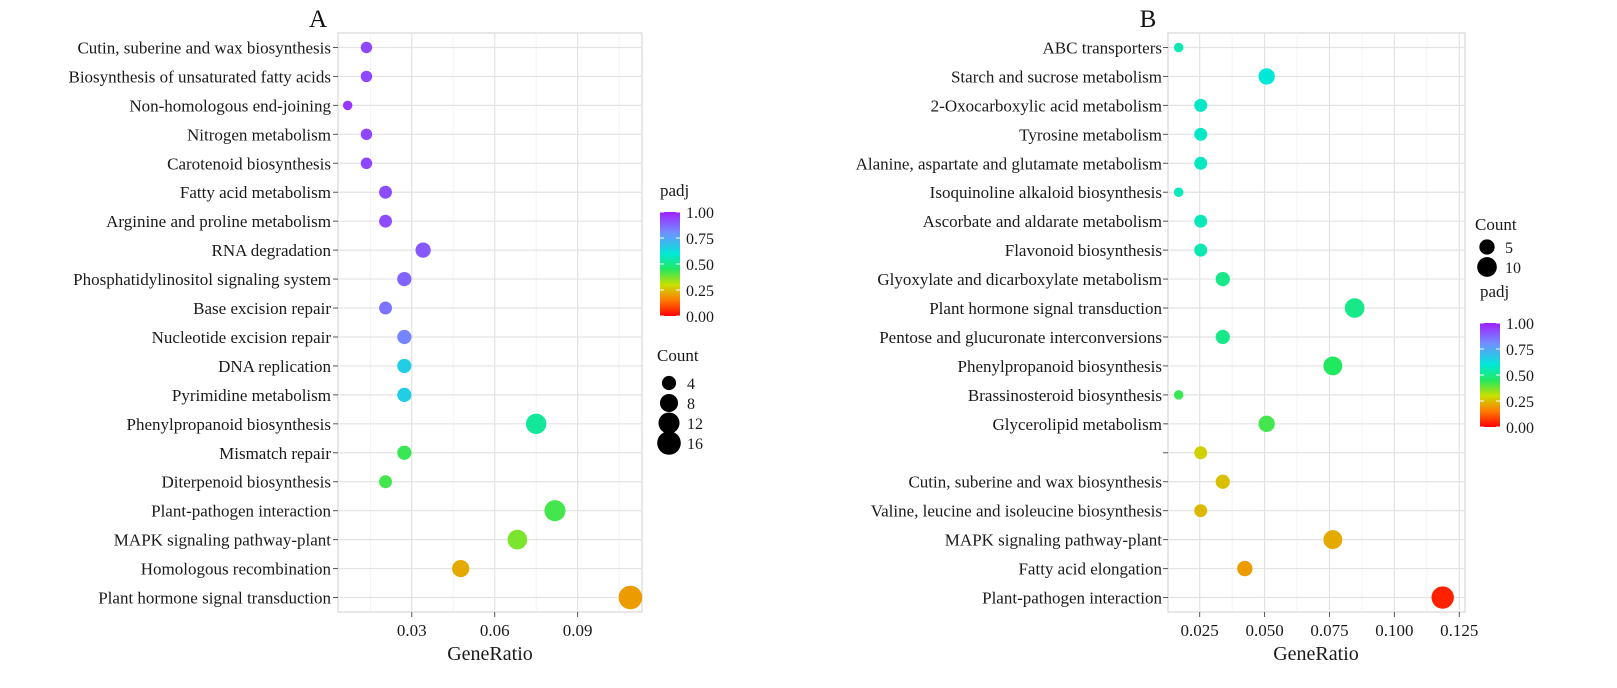  What do you see at coordinates (241, 511) in the screenshot?
I see `panel-a-term-label: Plant-pathogen interaction` at bounding box center [241, 511].